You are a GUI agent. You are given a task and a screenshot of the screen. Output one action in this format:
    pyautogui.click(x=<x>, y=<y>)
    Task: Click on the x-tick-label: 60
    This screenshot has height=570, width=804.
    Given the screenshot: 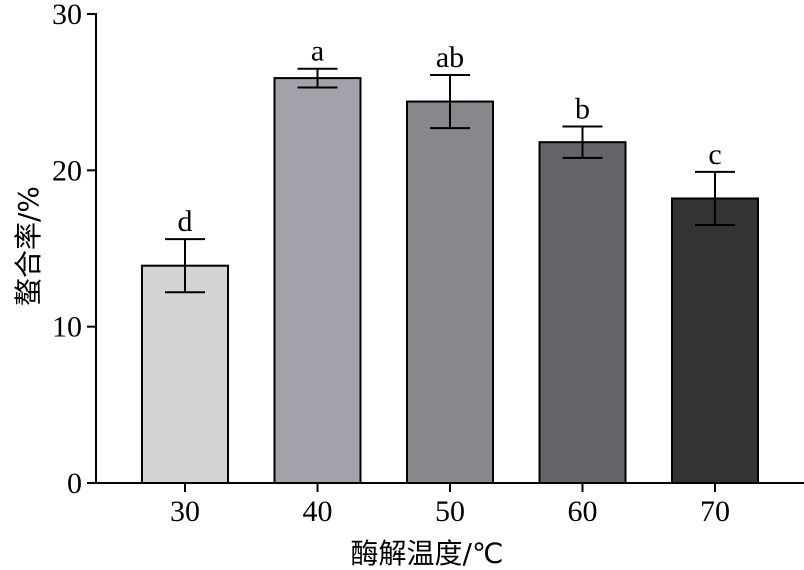 What is the action you would take?
    pyautogui.click(x=583, y=511)
    